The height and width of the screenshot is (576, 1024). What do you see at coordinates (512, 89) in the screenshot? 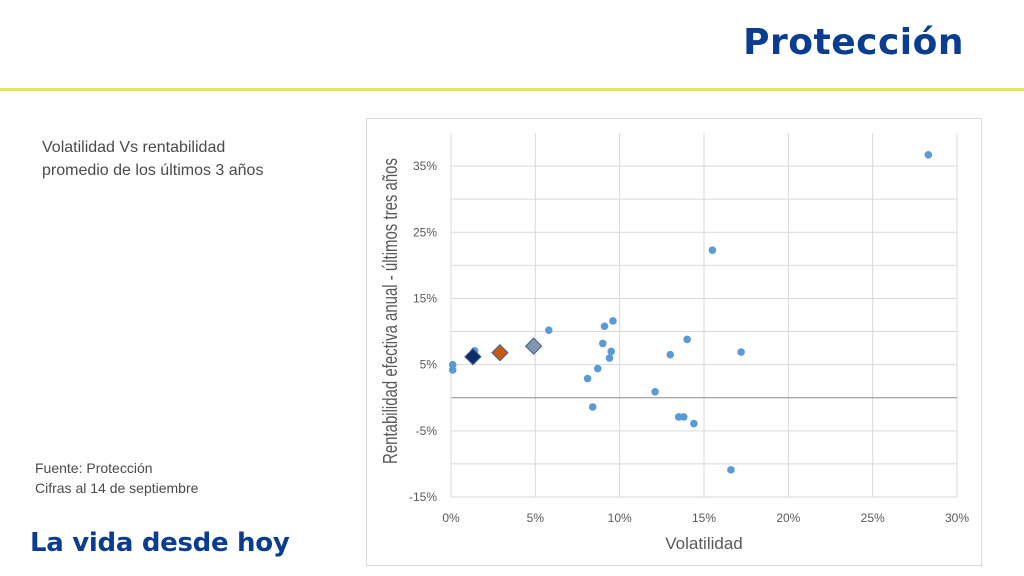
I see `accent-divider` at bounding box center [512, 89].